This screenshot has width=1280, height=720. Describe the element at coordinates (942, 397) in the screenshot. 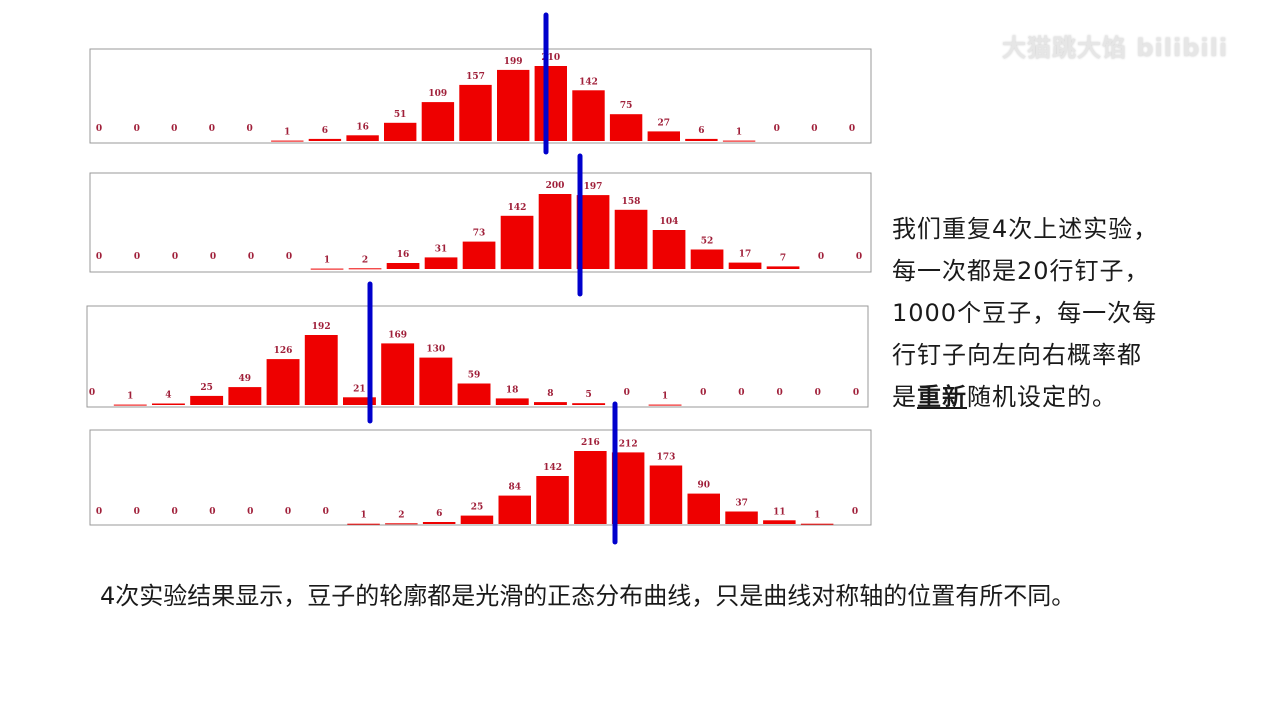

I see `side-line-5-emphasis: 重新` at that location.